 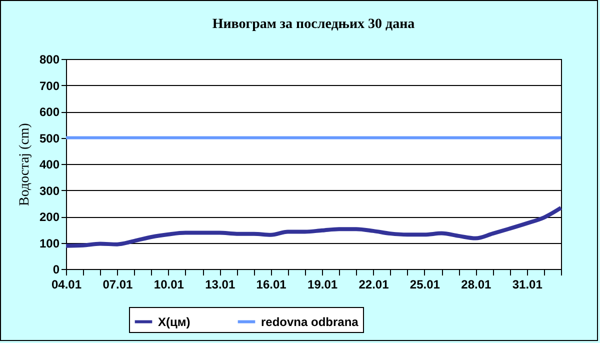 What do you see at coordinates (24, 164) in the screenshot?
I see `y-axis-title: Водостај (cm)` at bounding box center [24, 164].